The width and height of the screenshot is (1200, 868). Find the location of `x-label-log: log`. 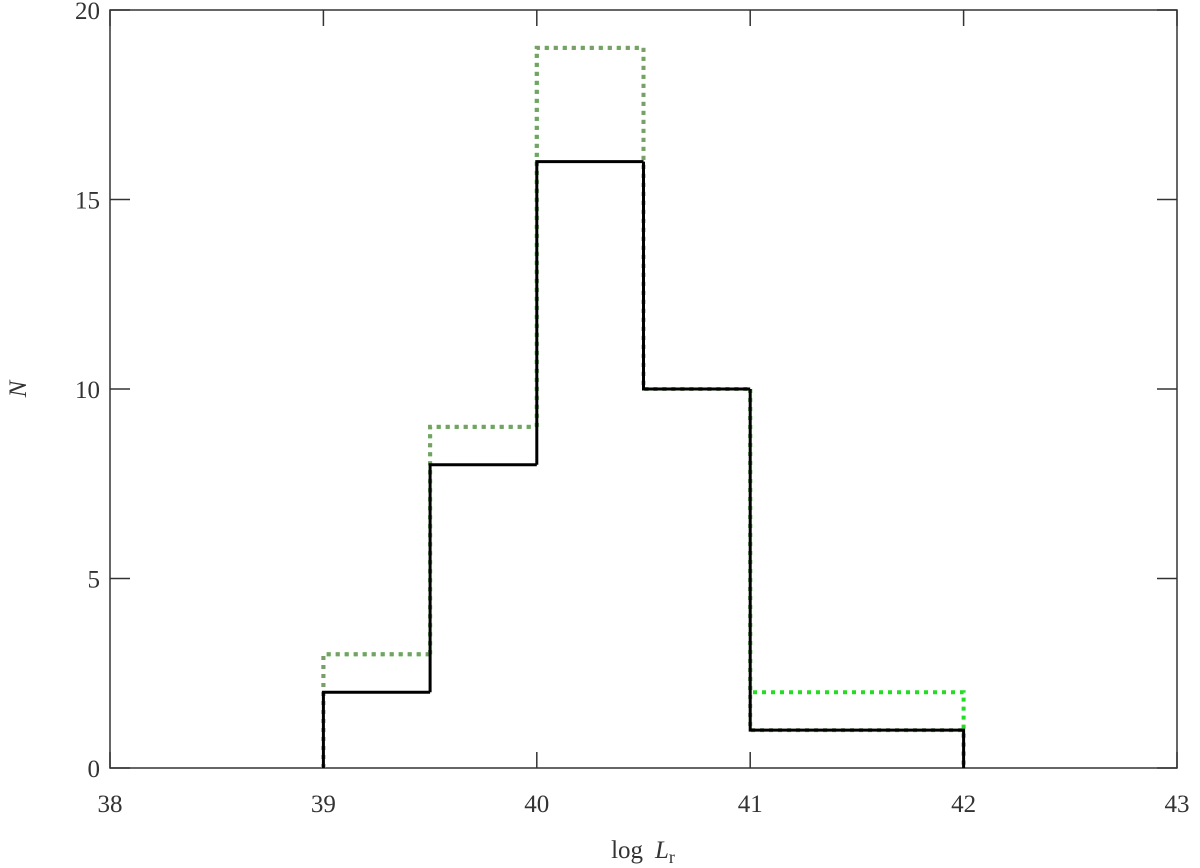

x-label-log: log is located at coordinates (627, 850).